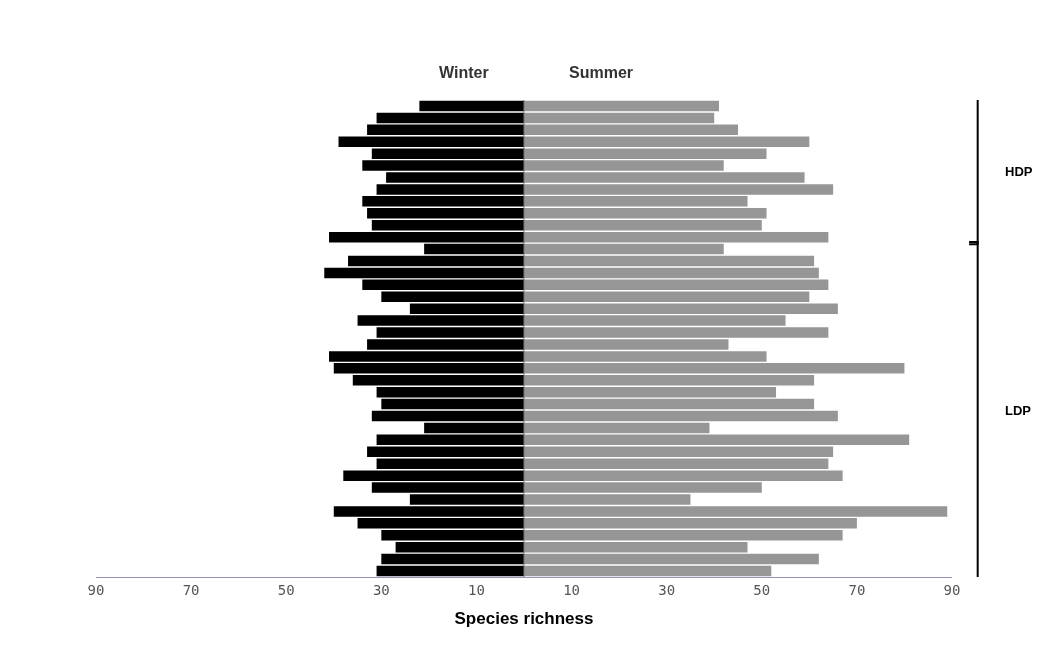  What do you see at coordinates (1019, 171) in the screenshot?
I see `text: HDP` at bounding box center [1019, 171].